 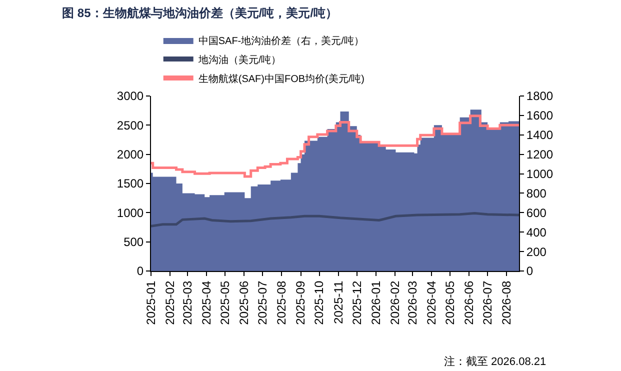 I want to click on y-tick-label: 2000, so click(x=130, y=155).